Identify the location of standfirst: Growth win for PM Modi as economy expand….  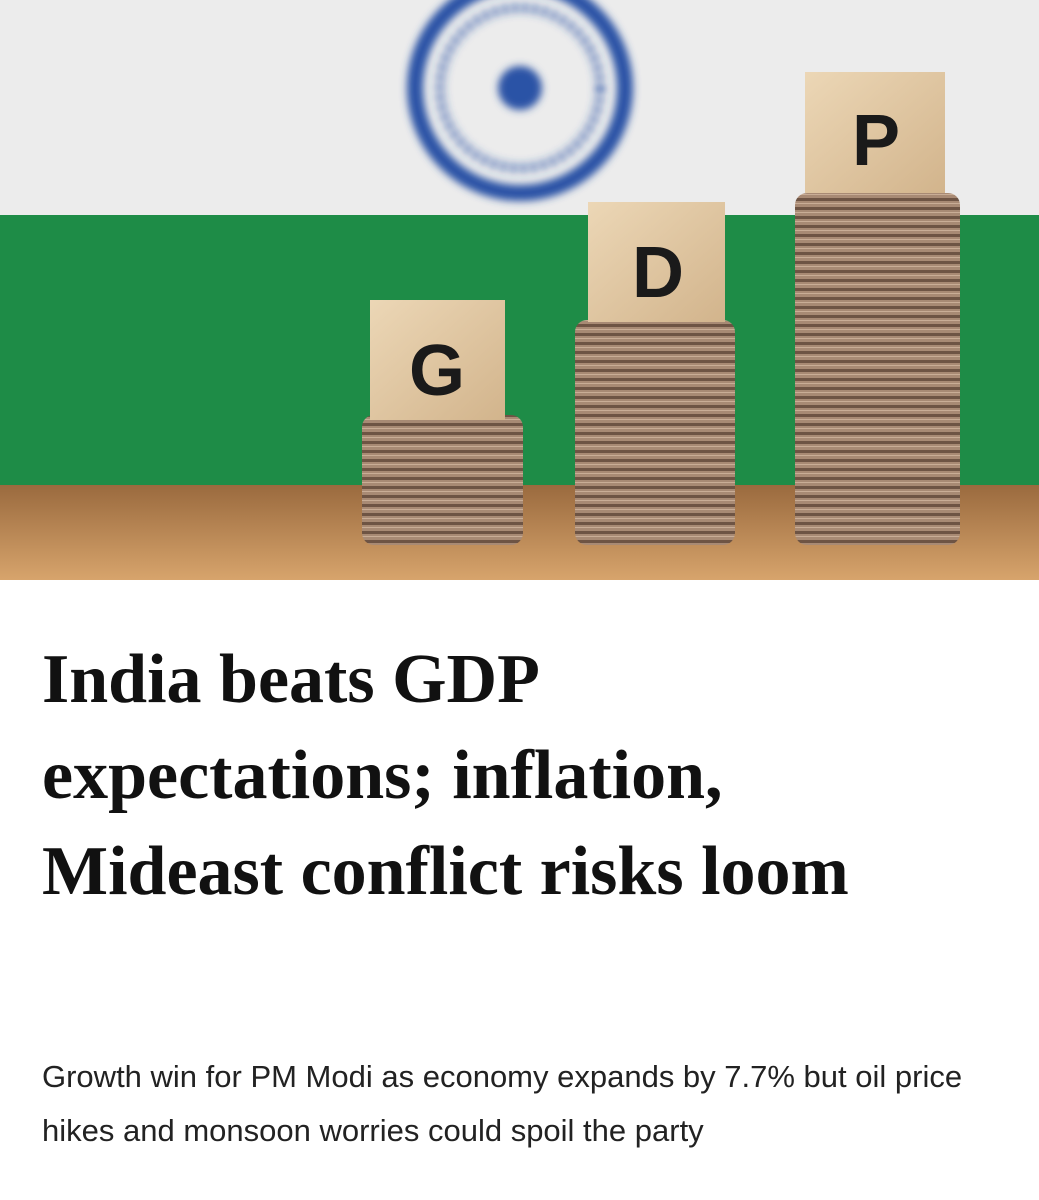
(502, 1103).